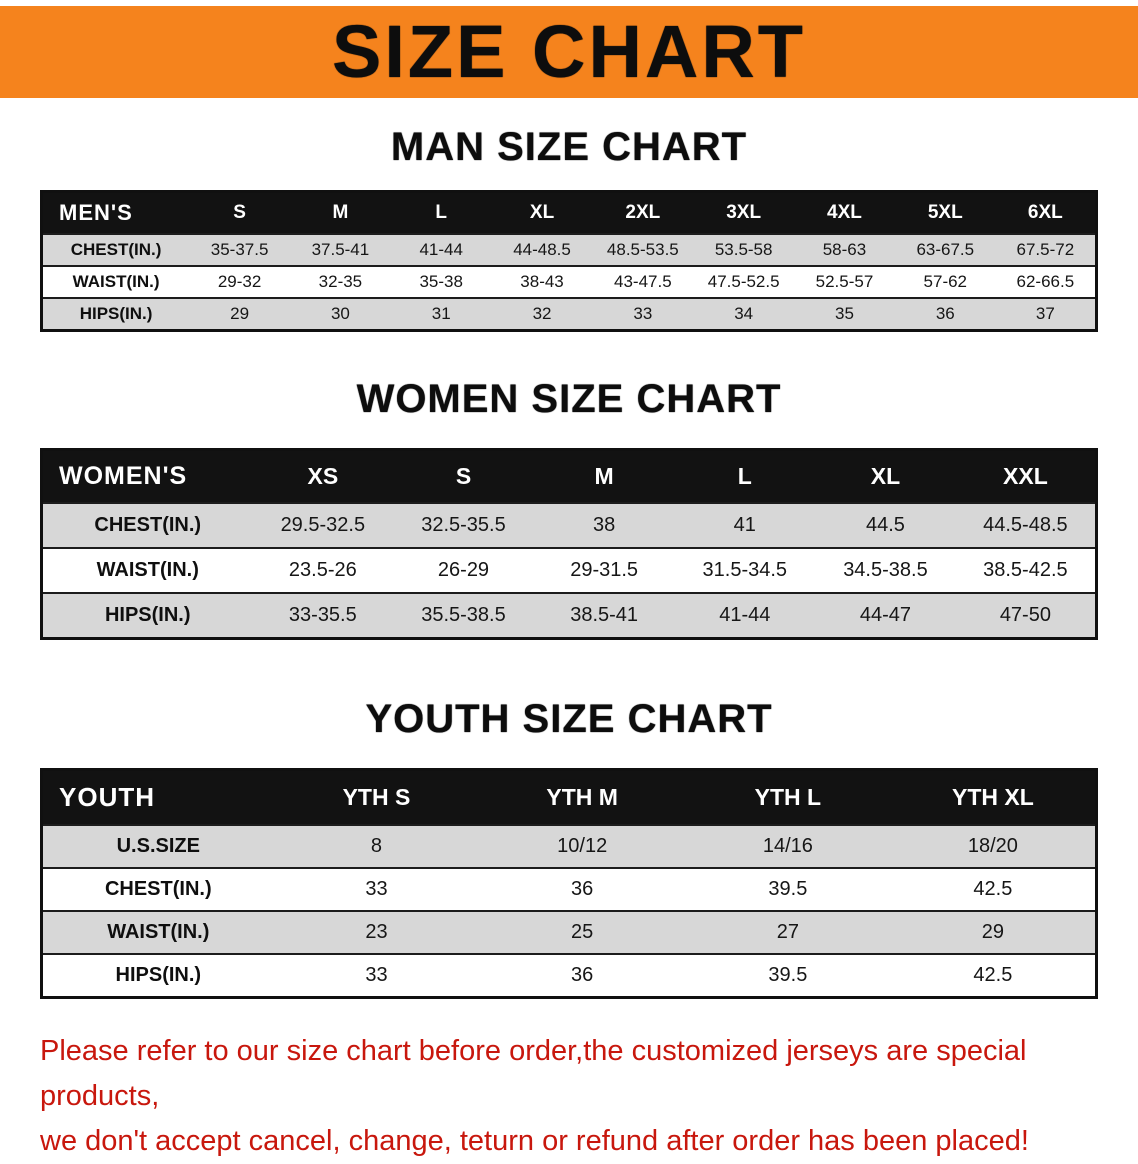 This screenshot has height=1164, width=1138. I want to click on size-header-cell: 4XL, so click(844, 212).